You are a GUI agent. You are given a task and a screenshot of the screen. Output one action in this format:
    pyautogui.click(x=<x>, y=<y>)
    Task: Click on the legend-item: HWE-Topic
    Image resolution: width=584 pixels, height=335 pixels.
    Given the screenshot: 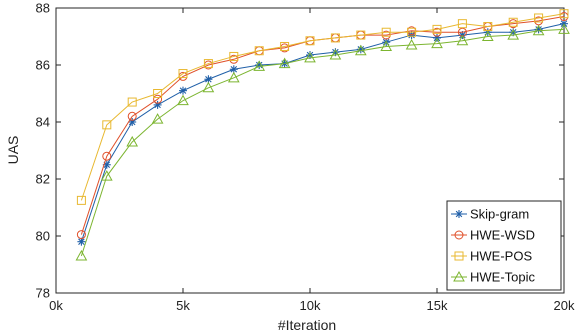 What is the action you would take?
    pyautogui.click(x=493, y=277)
    